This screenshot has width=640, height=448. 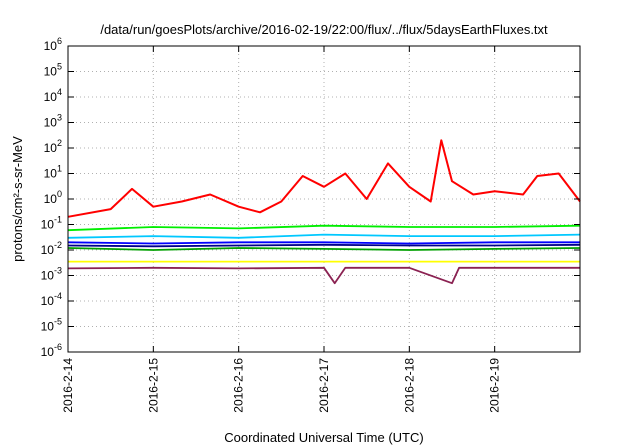 I want to click on x-tick-label: 2016-2-15, so click(x=153, y=385).